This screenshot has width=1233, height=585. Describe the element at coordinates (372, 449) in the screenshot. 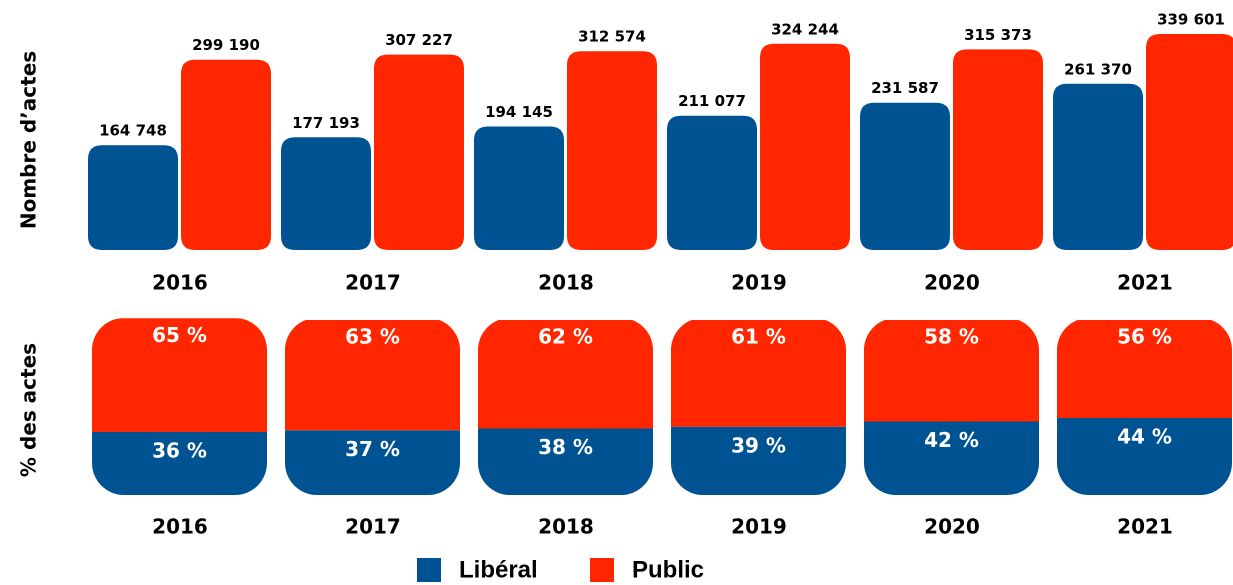

I see `data-label: 37 %` at that location.